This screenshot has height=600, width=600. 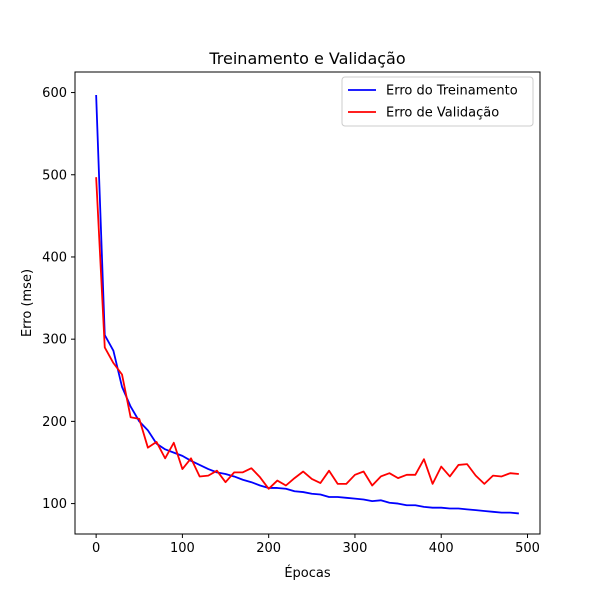 I want to click on y-tick-label: 200, so click(x=54, y=422).